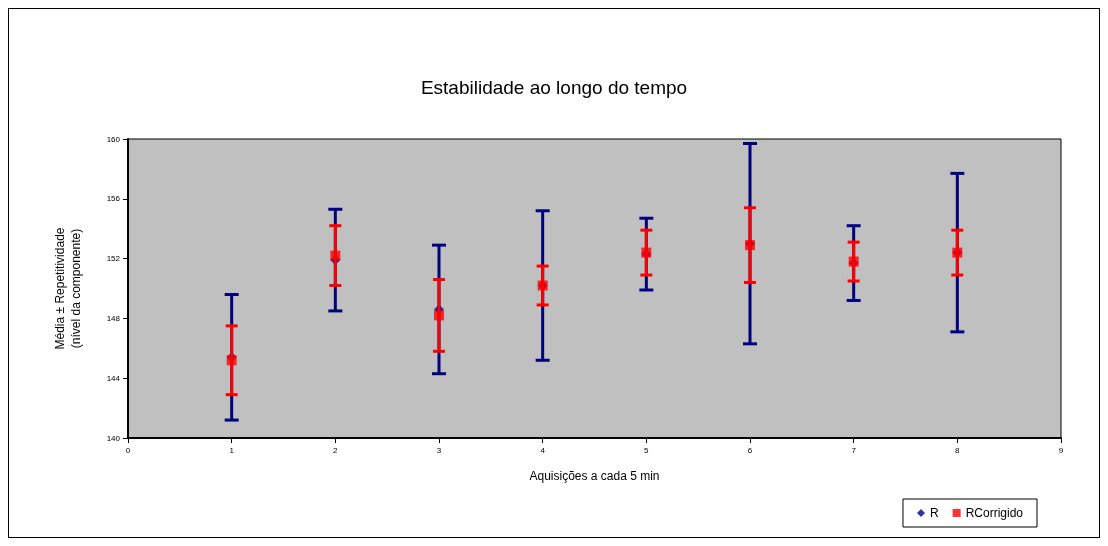 The height and width of the screenshot is (546, 1108). What do you see at coordinates (113, 139) in the screenshot?
I see `y-tick-label: 160` at bounding box center [113, 139].